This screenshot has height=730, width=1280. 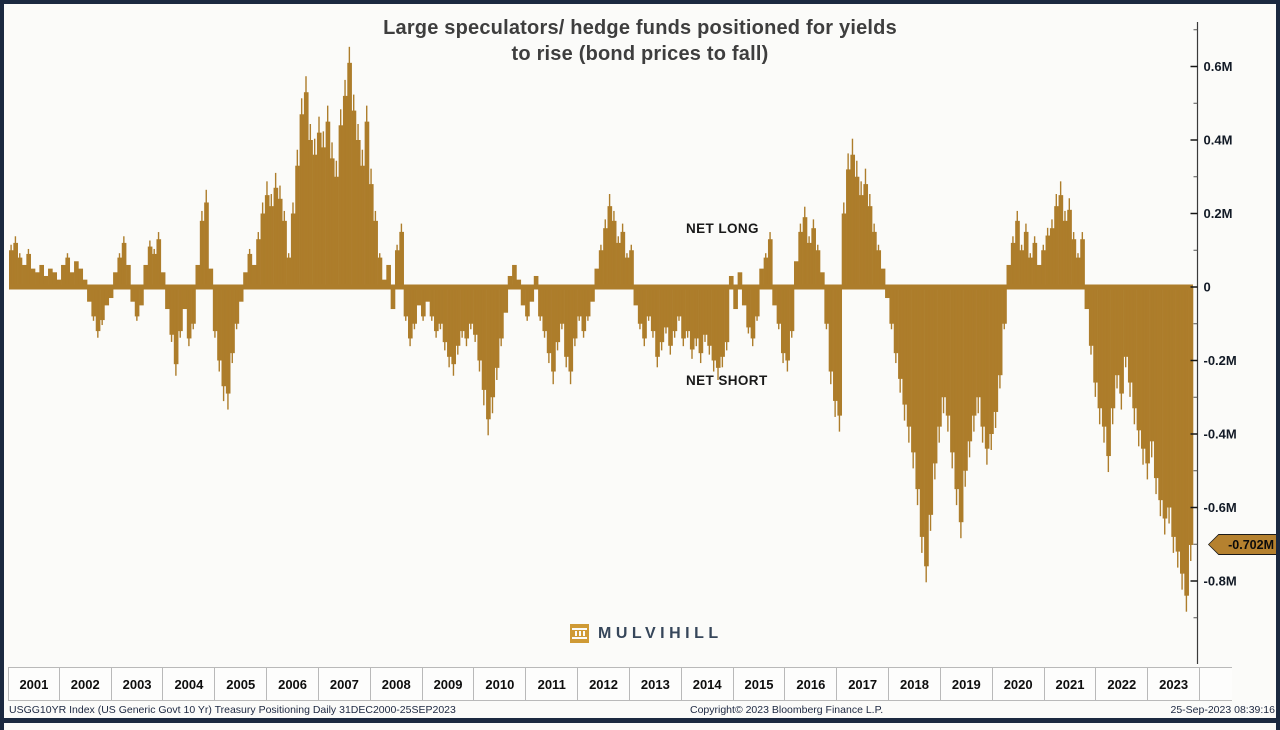 What do you see at coordinates (811, 684) in the screenshot?
I see `year-label: 2016` at bounding box center [811, 684].